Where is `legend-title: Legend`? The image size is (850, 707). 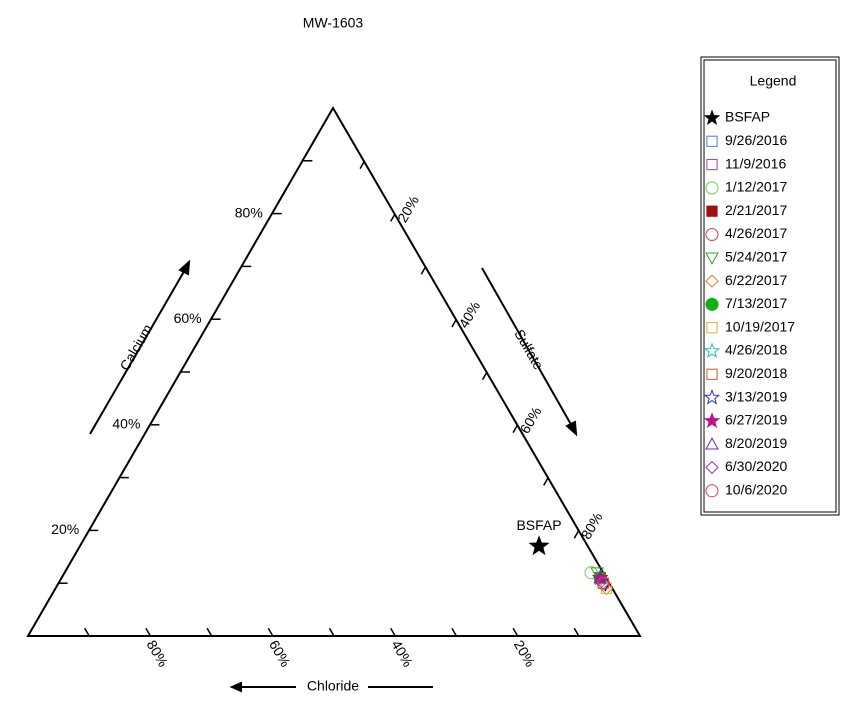 legend-title: Legend is located at coordinates (773, 81).